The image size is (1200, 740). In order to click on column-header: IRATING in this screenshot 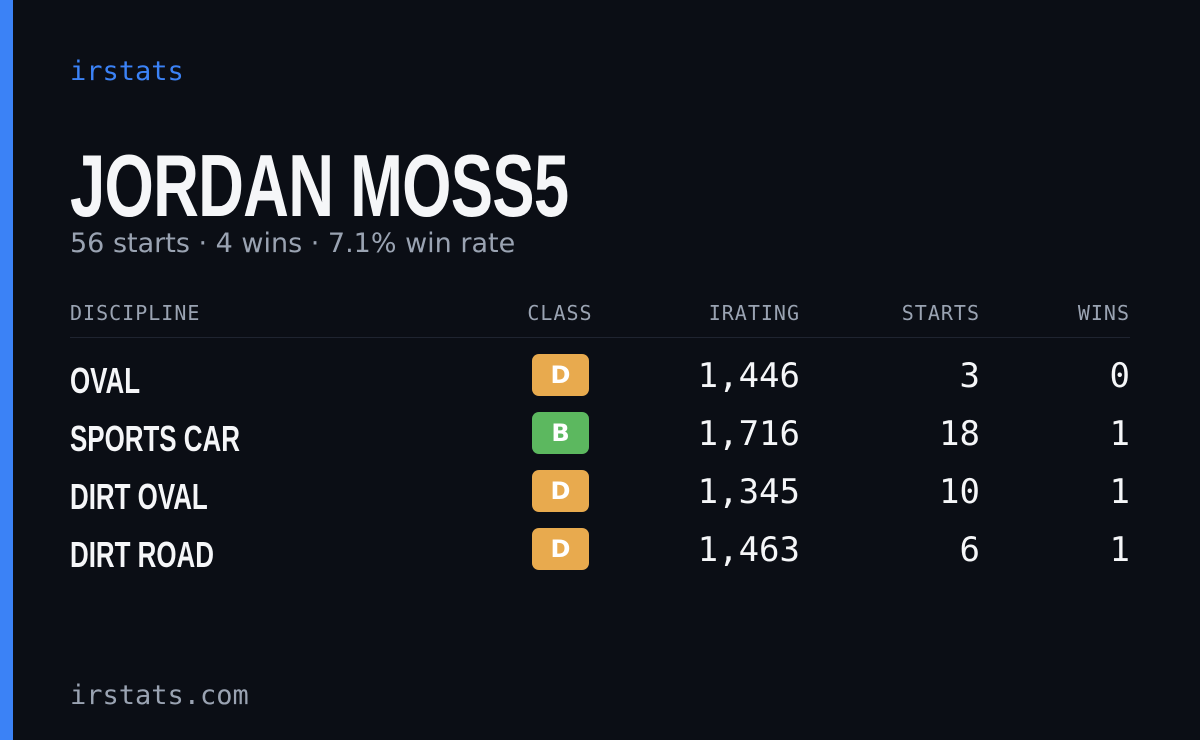, I will do `click(754, 313)`.